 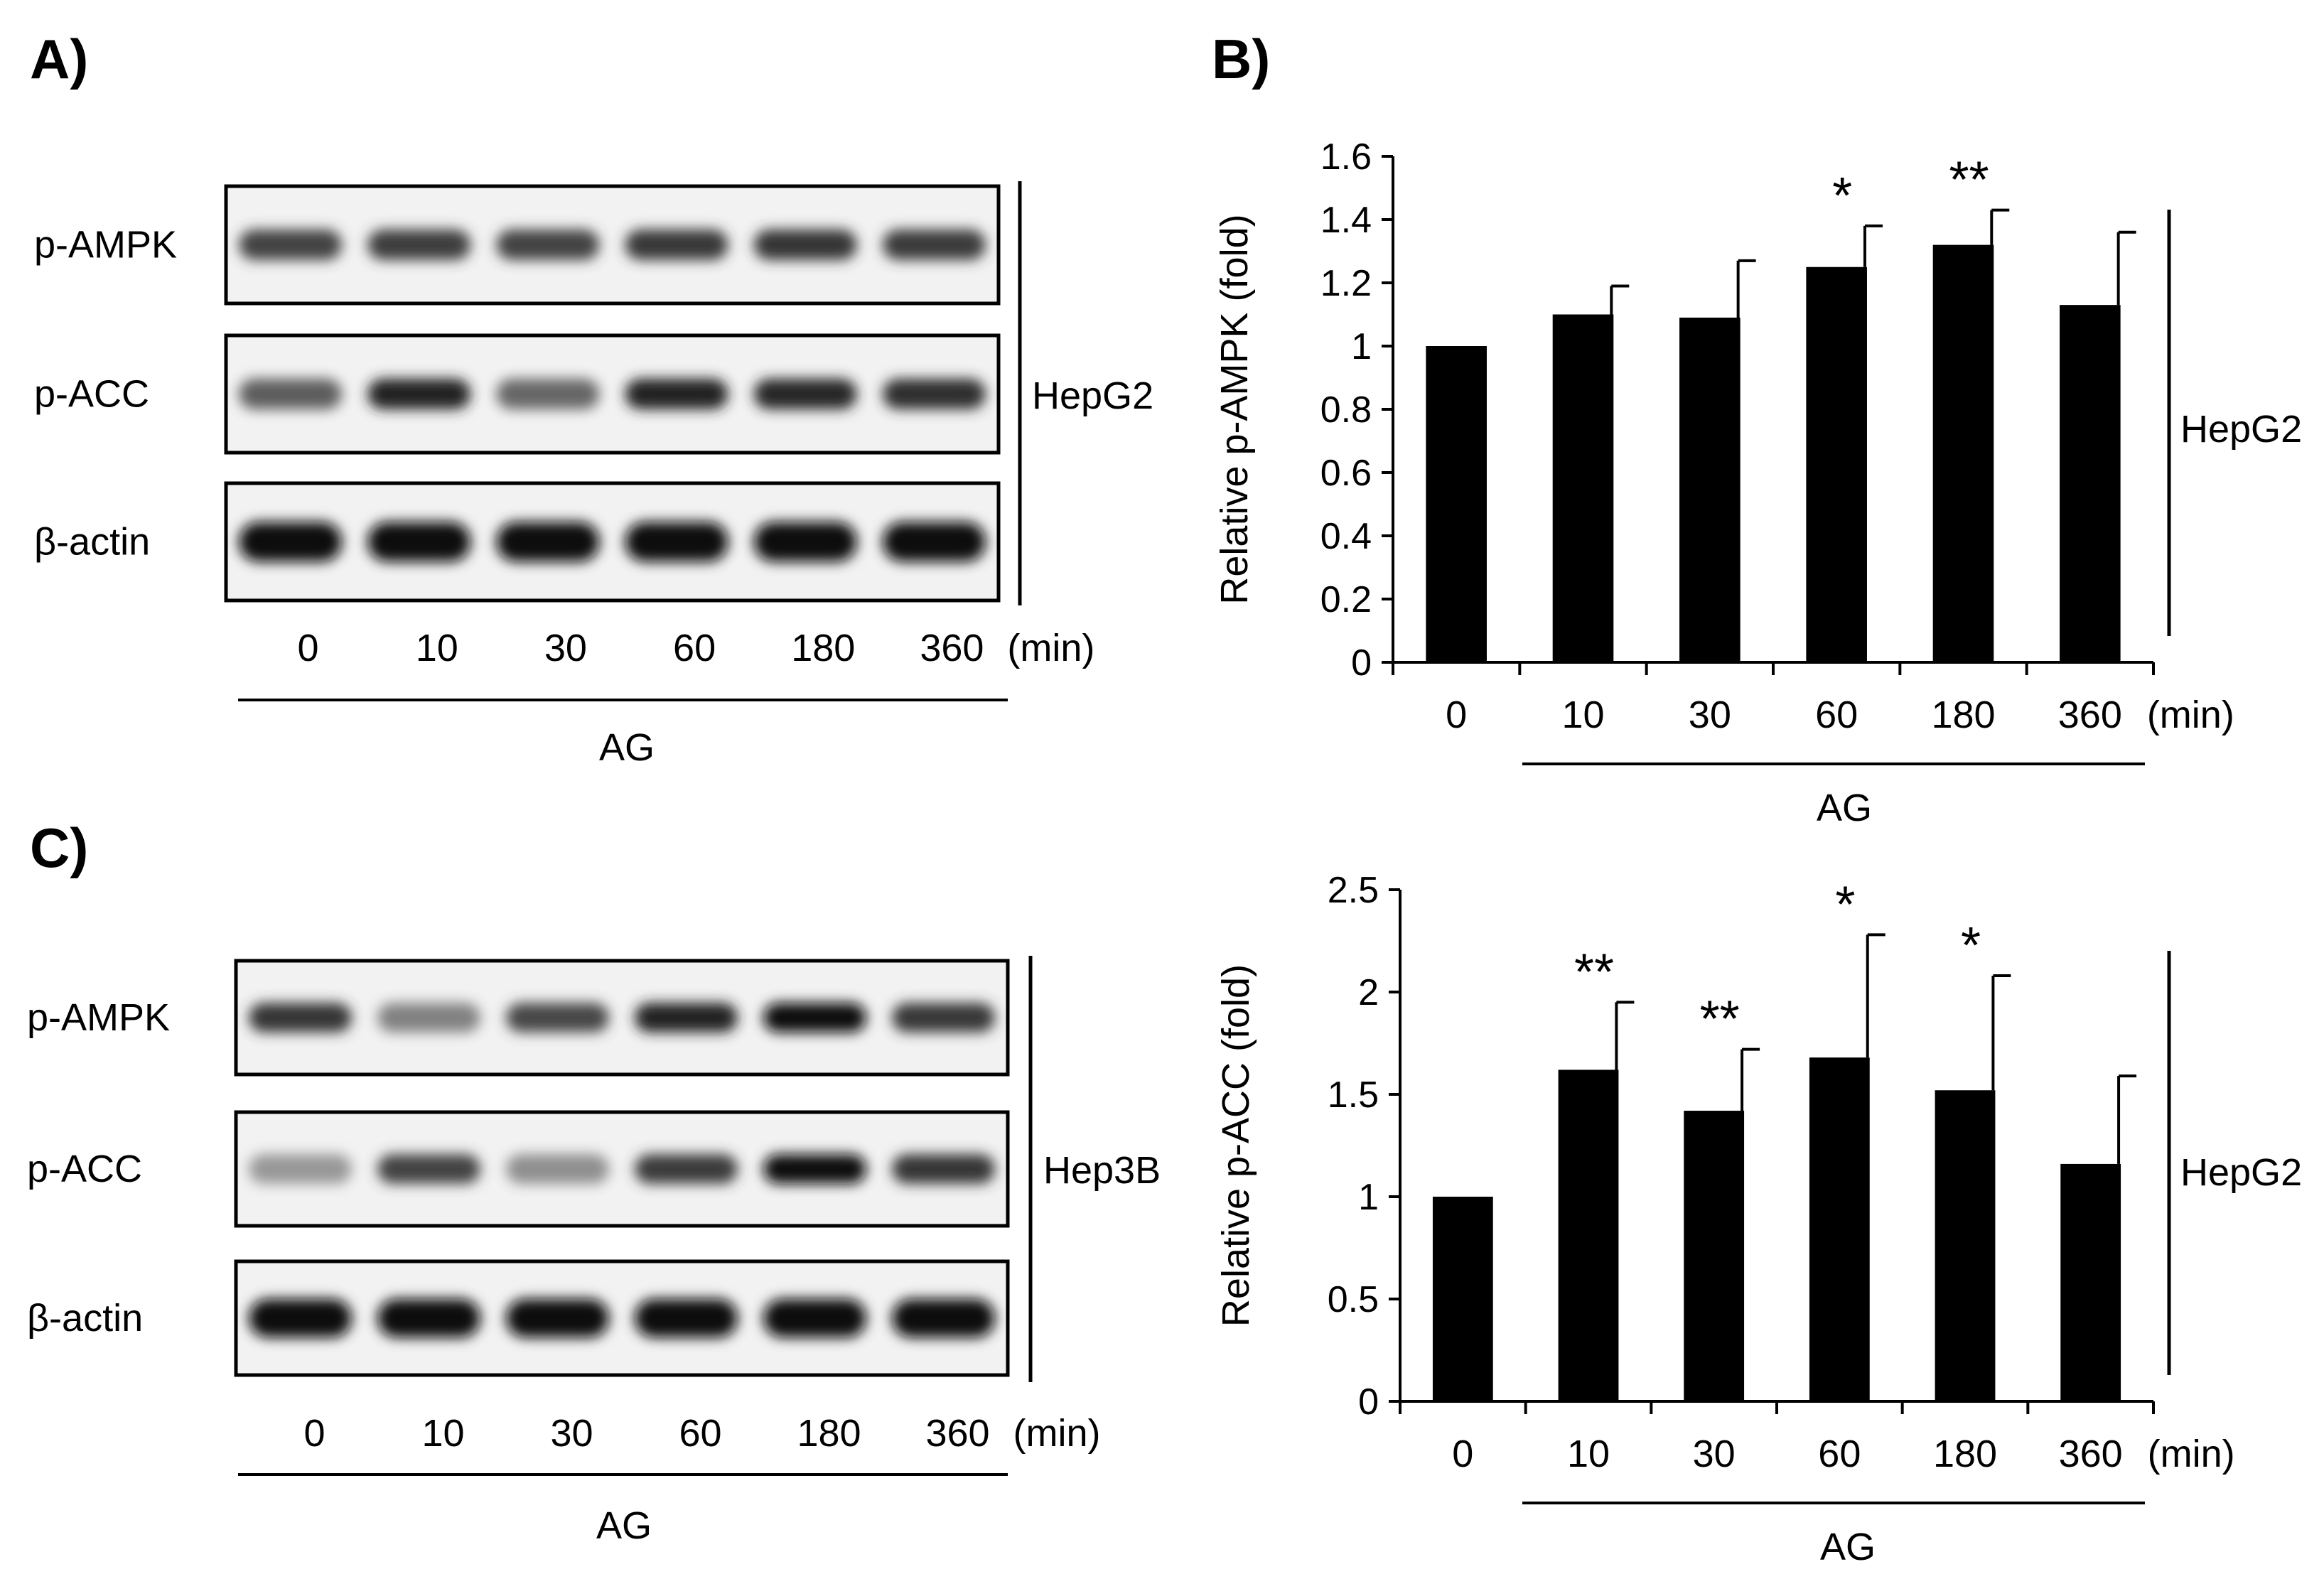 I want to click on panel-a-letter: A), so click(x=59, y=59).